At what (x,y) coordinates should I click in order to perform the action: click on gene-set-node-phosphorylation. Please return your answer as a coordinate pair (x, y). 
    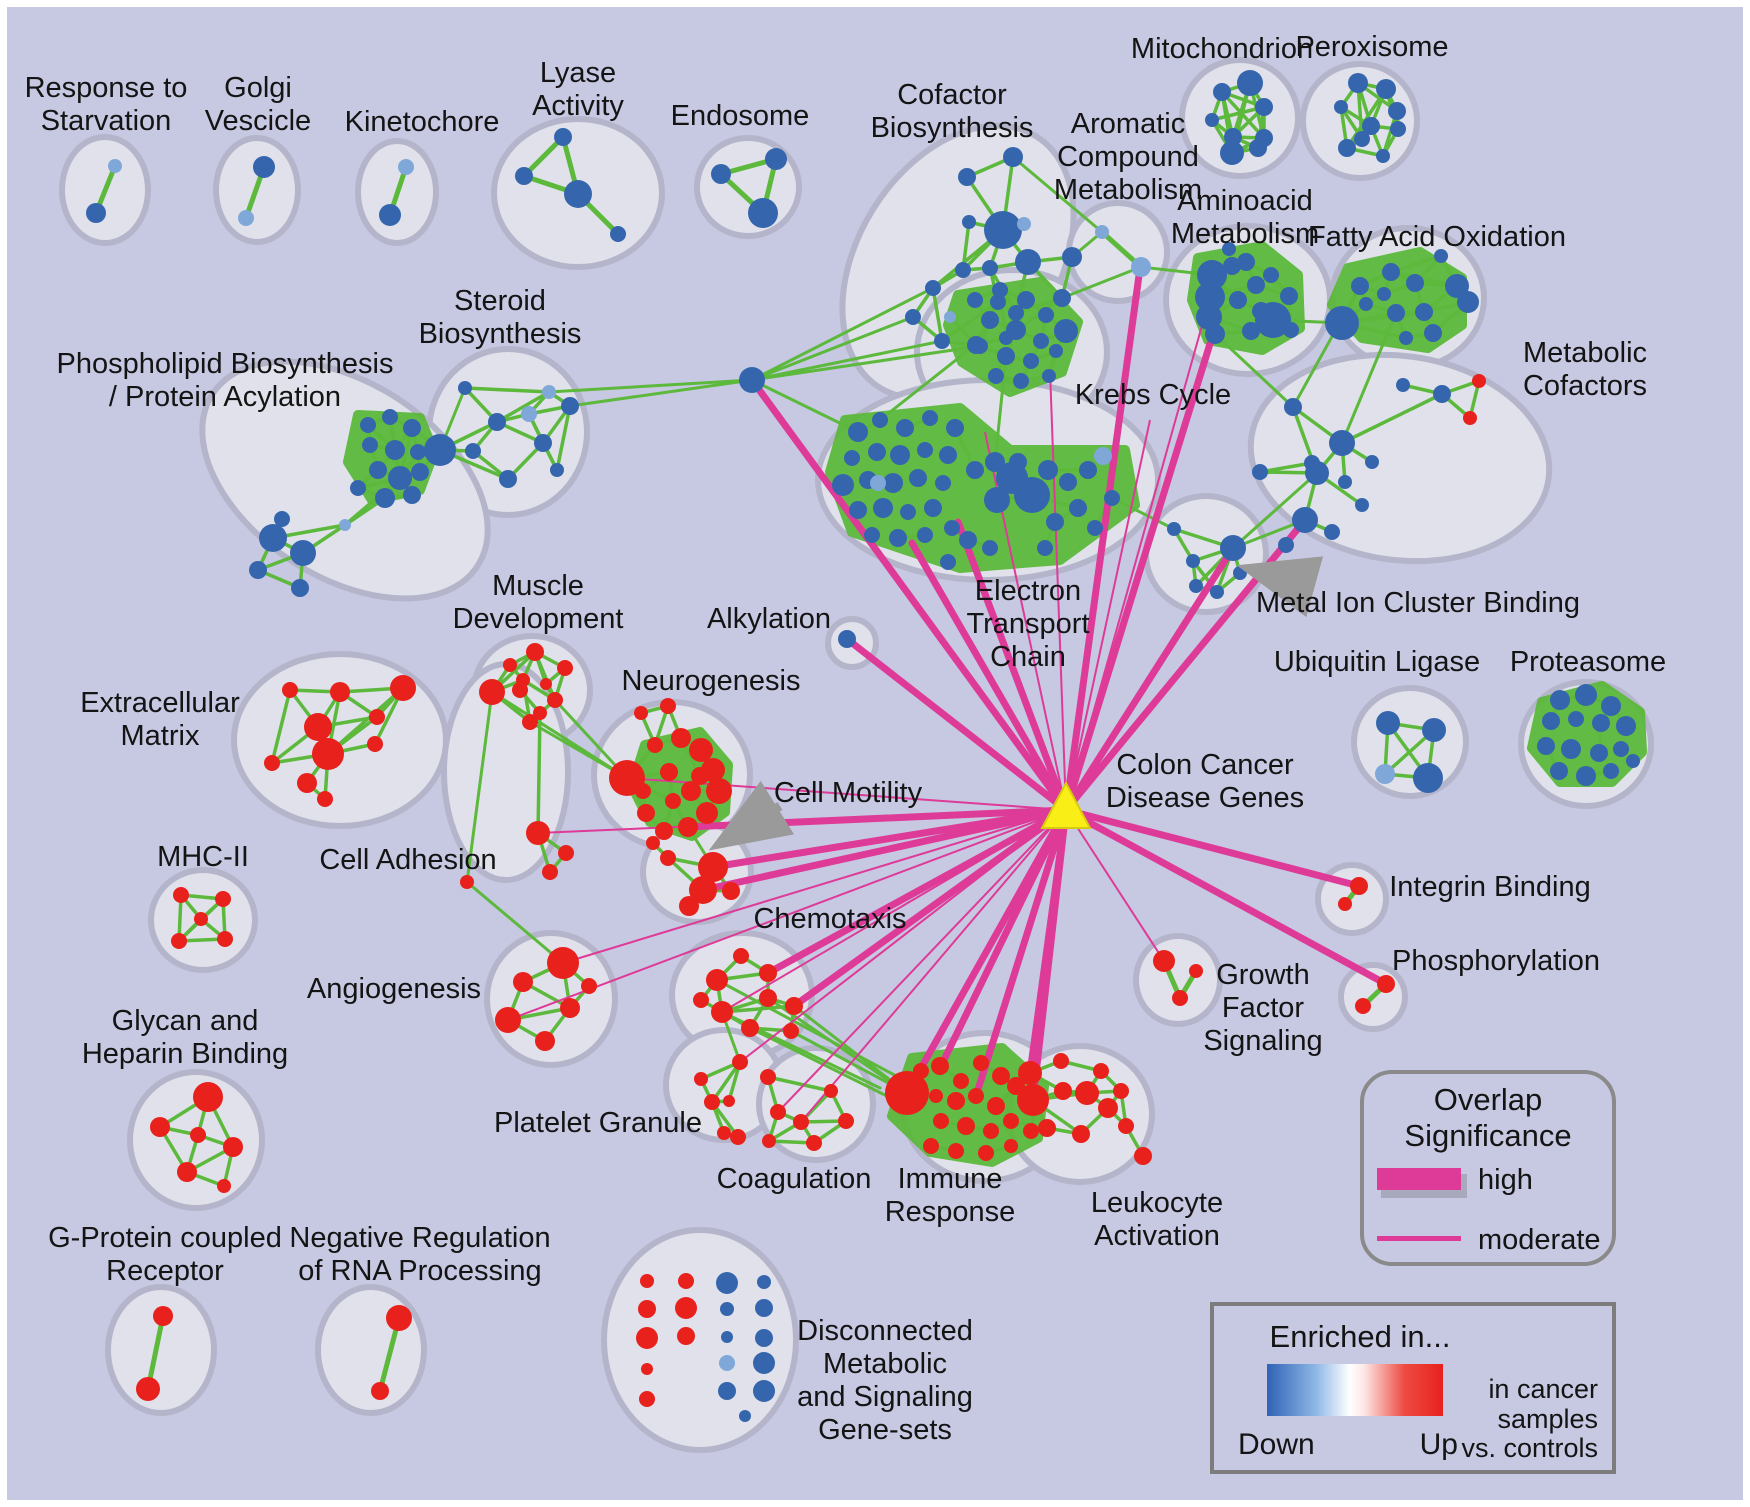
    Looking at the image, I should click on (1386, 984).